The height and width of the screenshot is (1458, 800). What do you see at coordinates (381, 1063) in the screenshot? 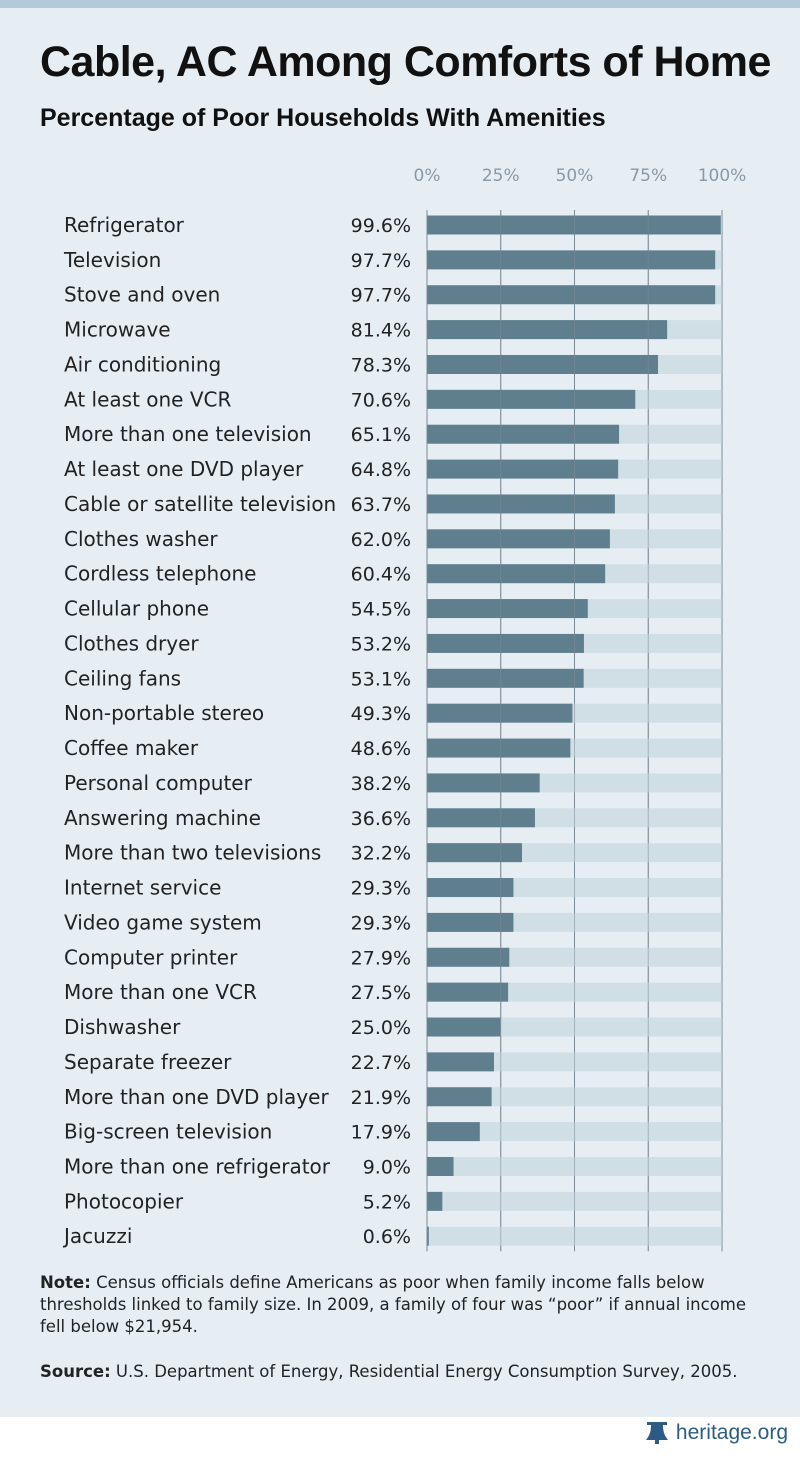
I see `value-label: 22.7%` at bounding box center [381, 1063].